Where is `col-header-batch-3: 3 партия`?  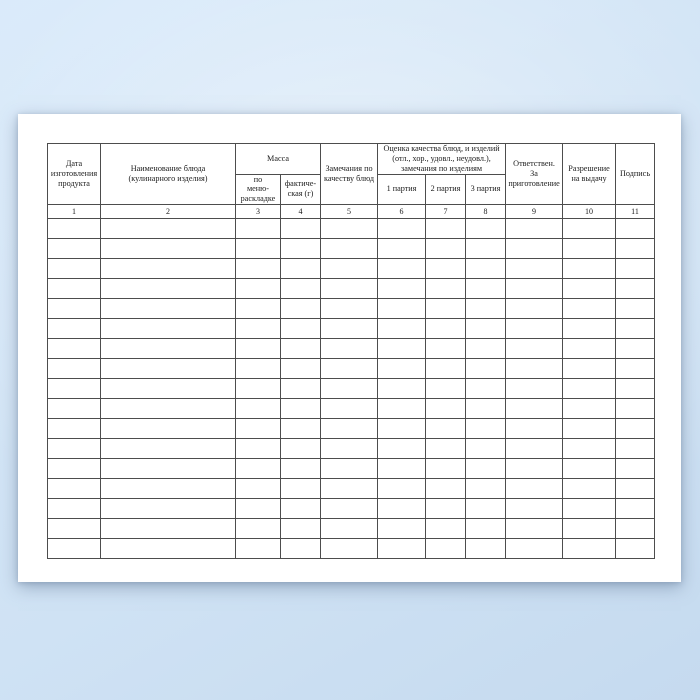
col-header-batch-3: 3 партия is located at coordinates (486, 189).